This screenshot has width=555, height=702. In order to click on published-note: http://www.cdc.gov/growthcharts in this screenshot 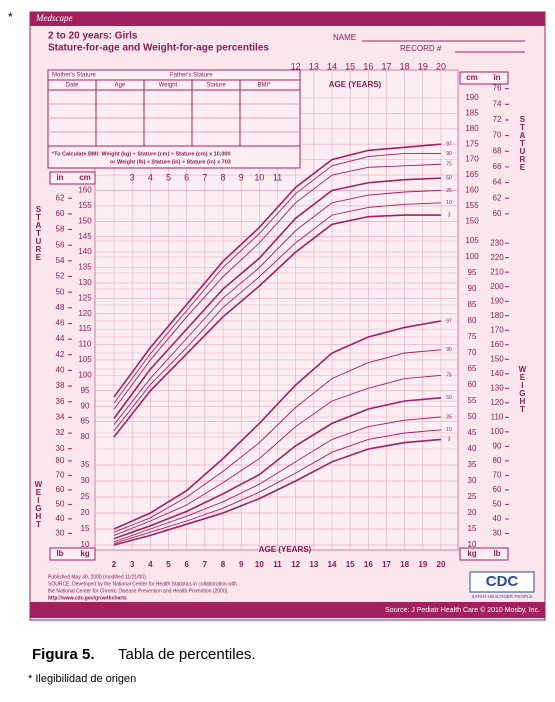, I will do `click(87, 598)`.